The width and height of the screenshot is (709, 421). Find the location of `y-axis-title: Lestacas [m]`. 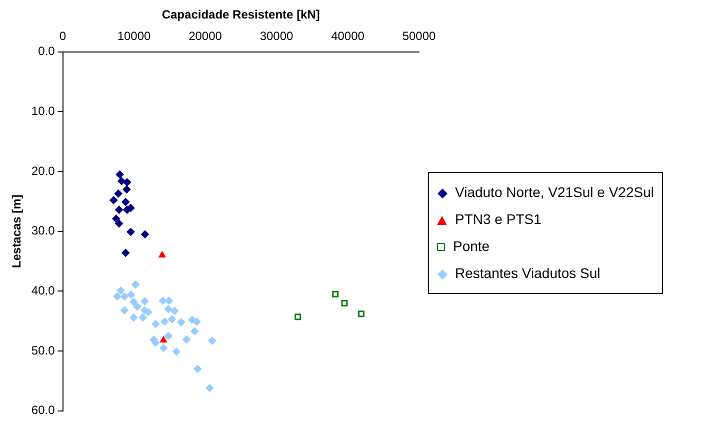

y-axis-title: Lestacas [m] is located at coordinates (17, 231).